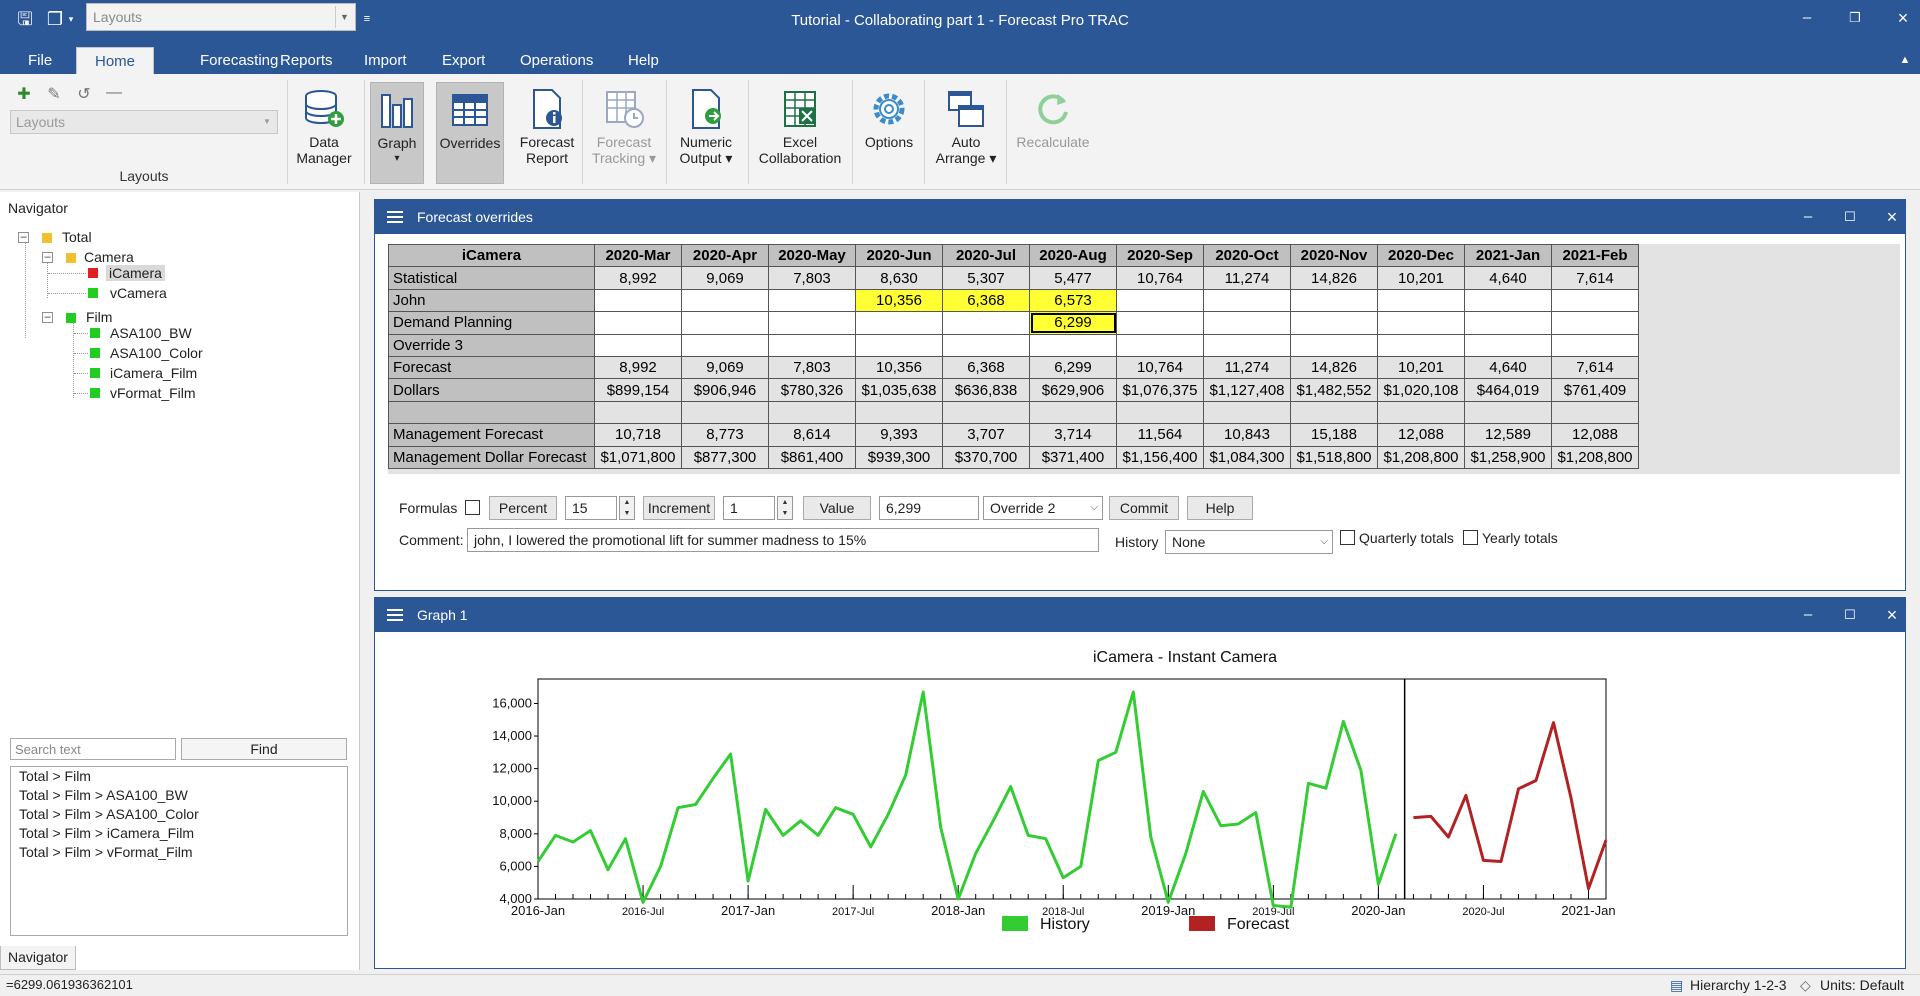 The width and height of the screenshot is (1920, 996). Describe the element at coordinates (464, 60) in the screenshot. I see `tab-export: Export` at that location.